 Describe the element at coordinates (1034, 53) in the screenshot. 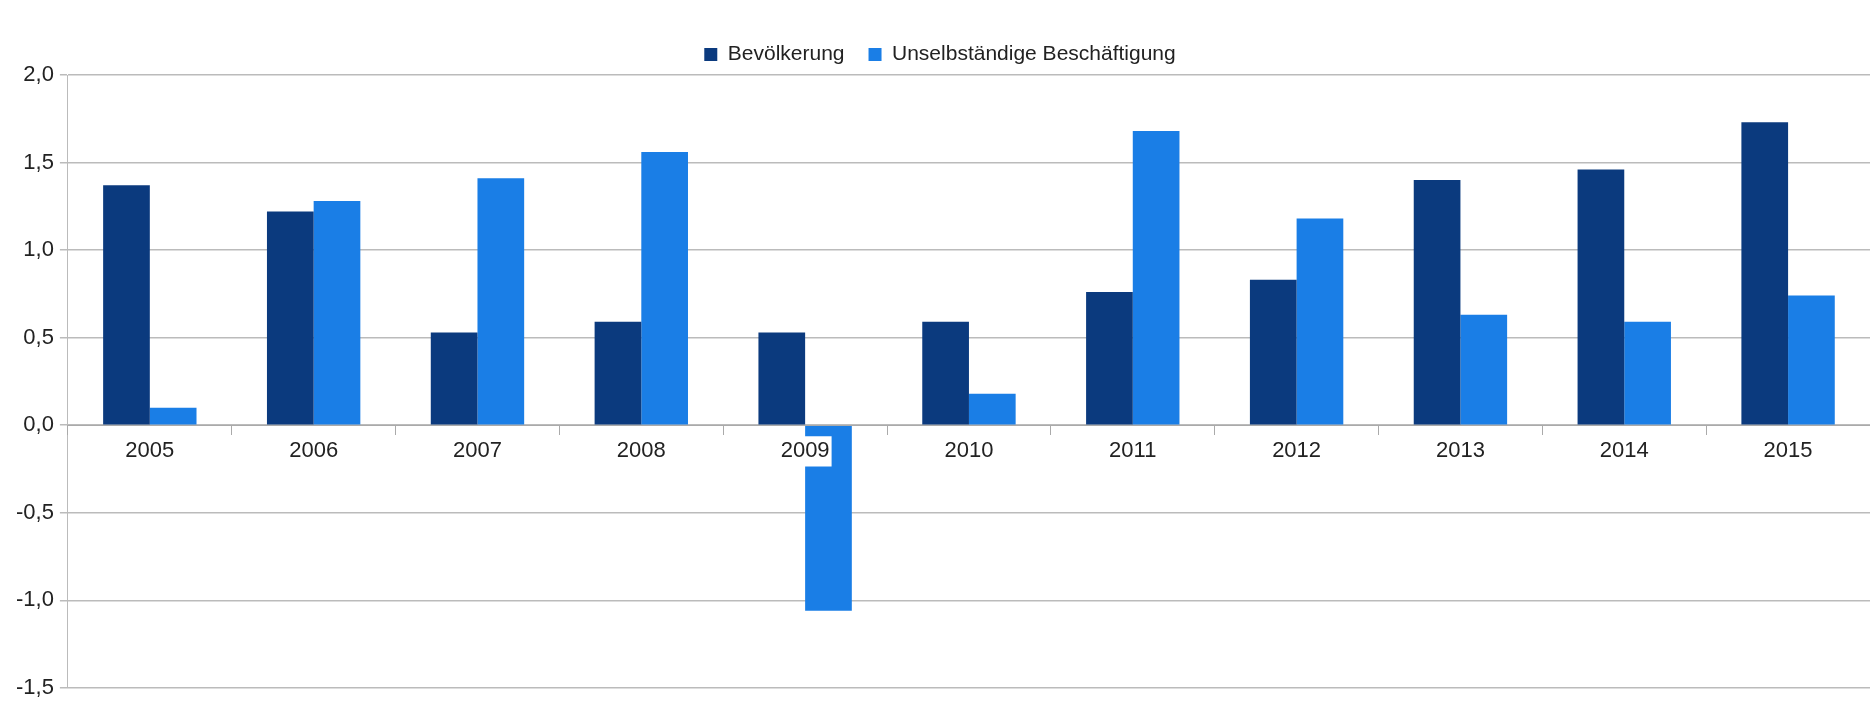

I see `legend-label: Unselbständige Beschäftigung` at that location.